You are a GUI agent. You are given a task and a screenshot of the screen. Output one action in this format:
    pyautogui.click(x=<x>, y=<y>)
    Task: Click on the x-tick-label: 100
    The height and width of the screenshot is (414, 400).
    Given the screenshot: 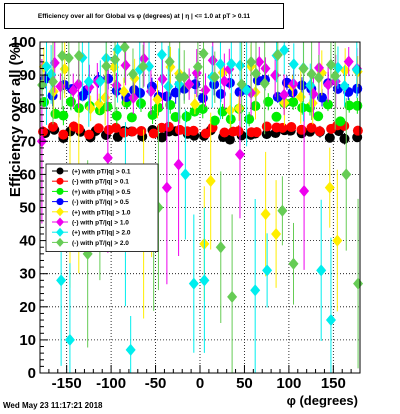 What is the action you would take?
    pyautogui.click(x=288, y=383)
    